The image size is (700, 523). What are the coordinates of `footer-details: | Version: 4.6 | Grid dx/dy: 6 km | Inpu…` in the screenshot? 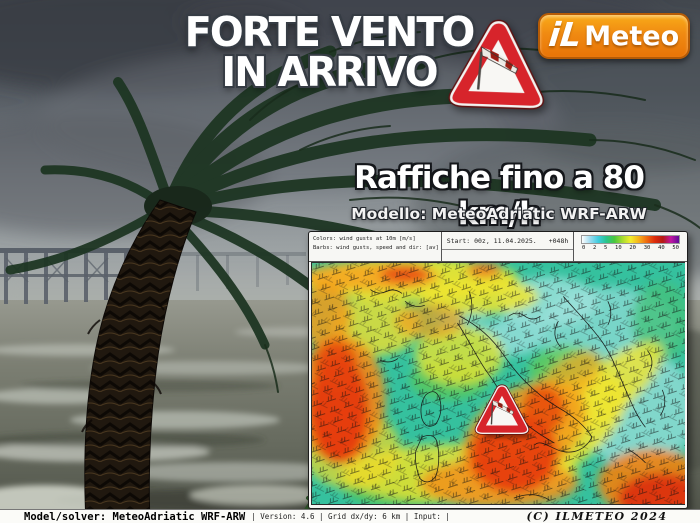 It's located at (350, 516).